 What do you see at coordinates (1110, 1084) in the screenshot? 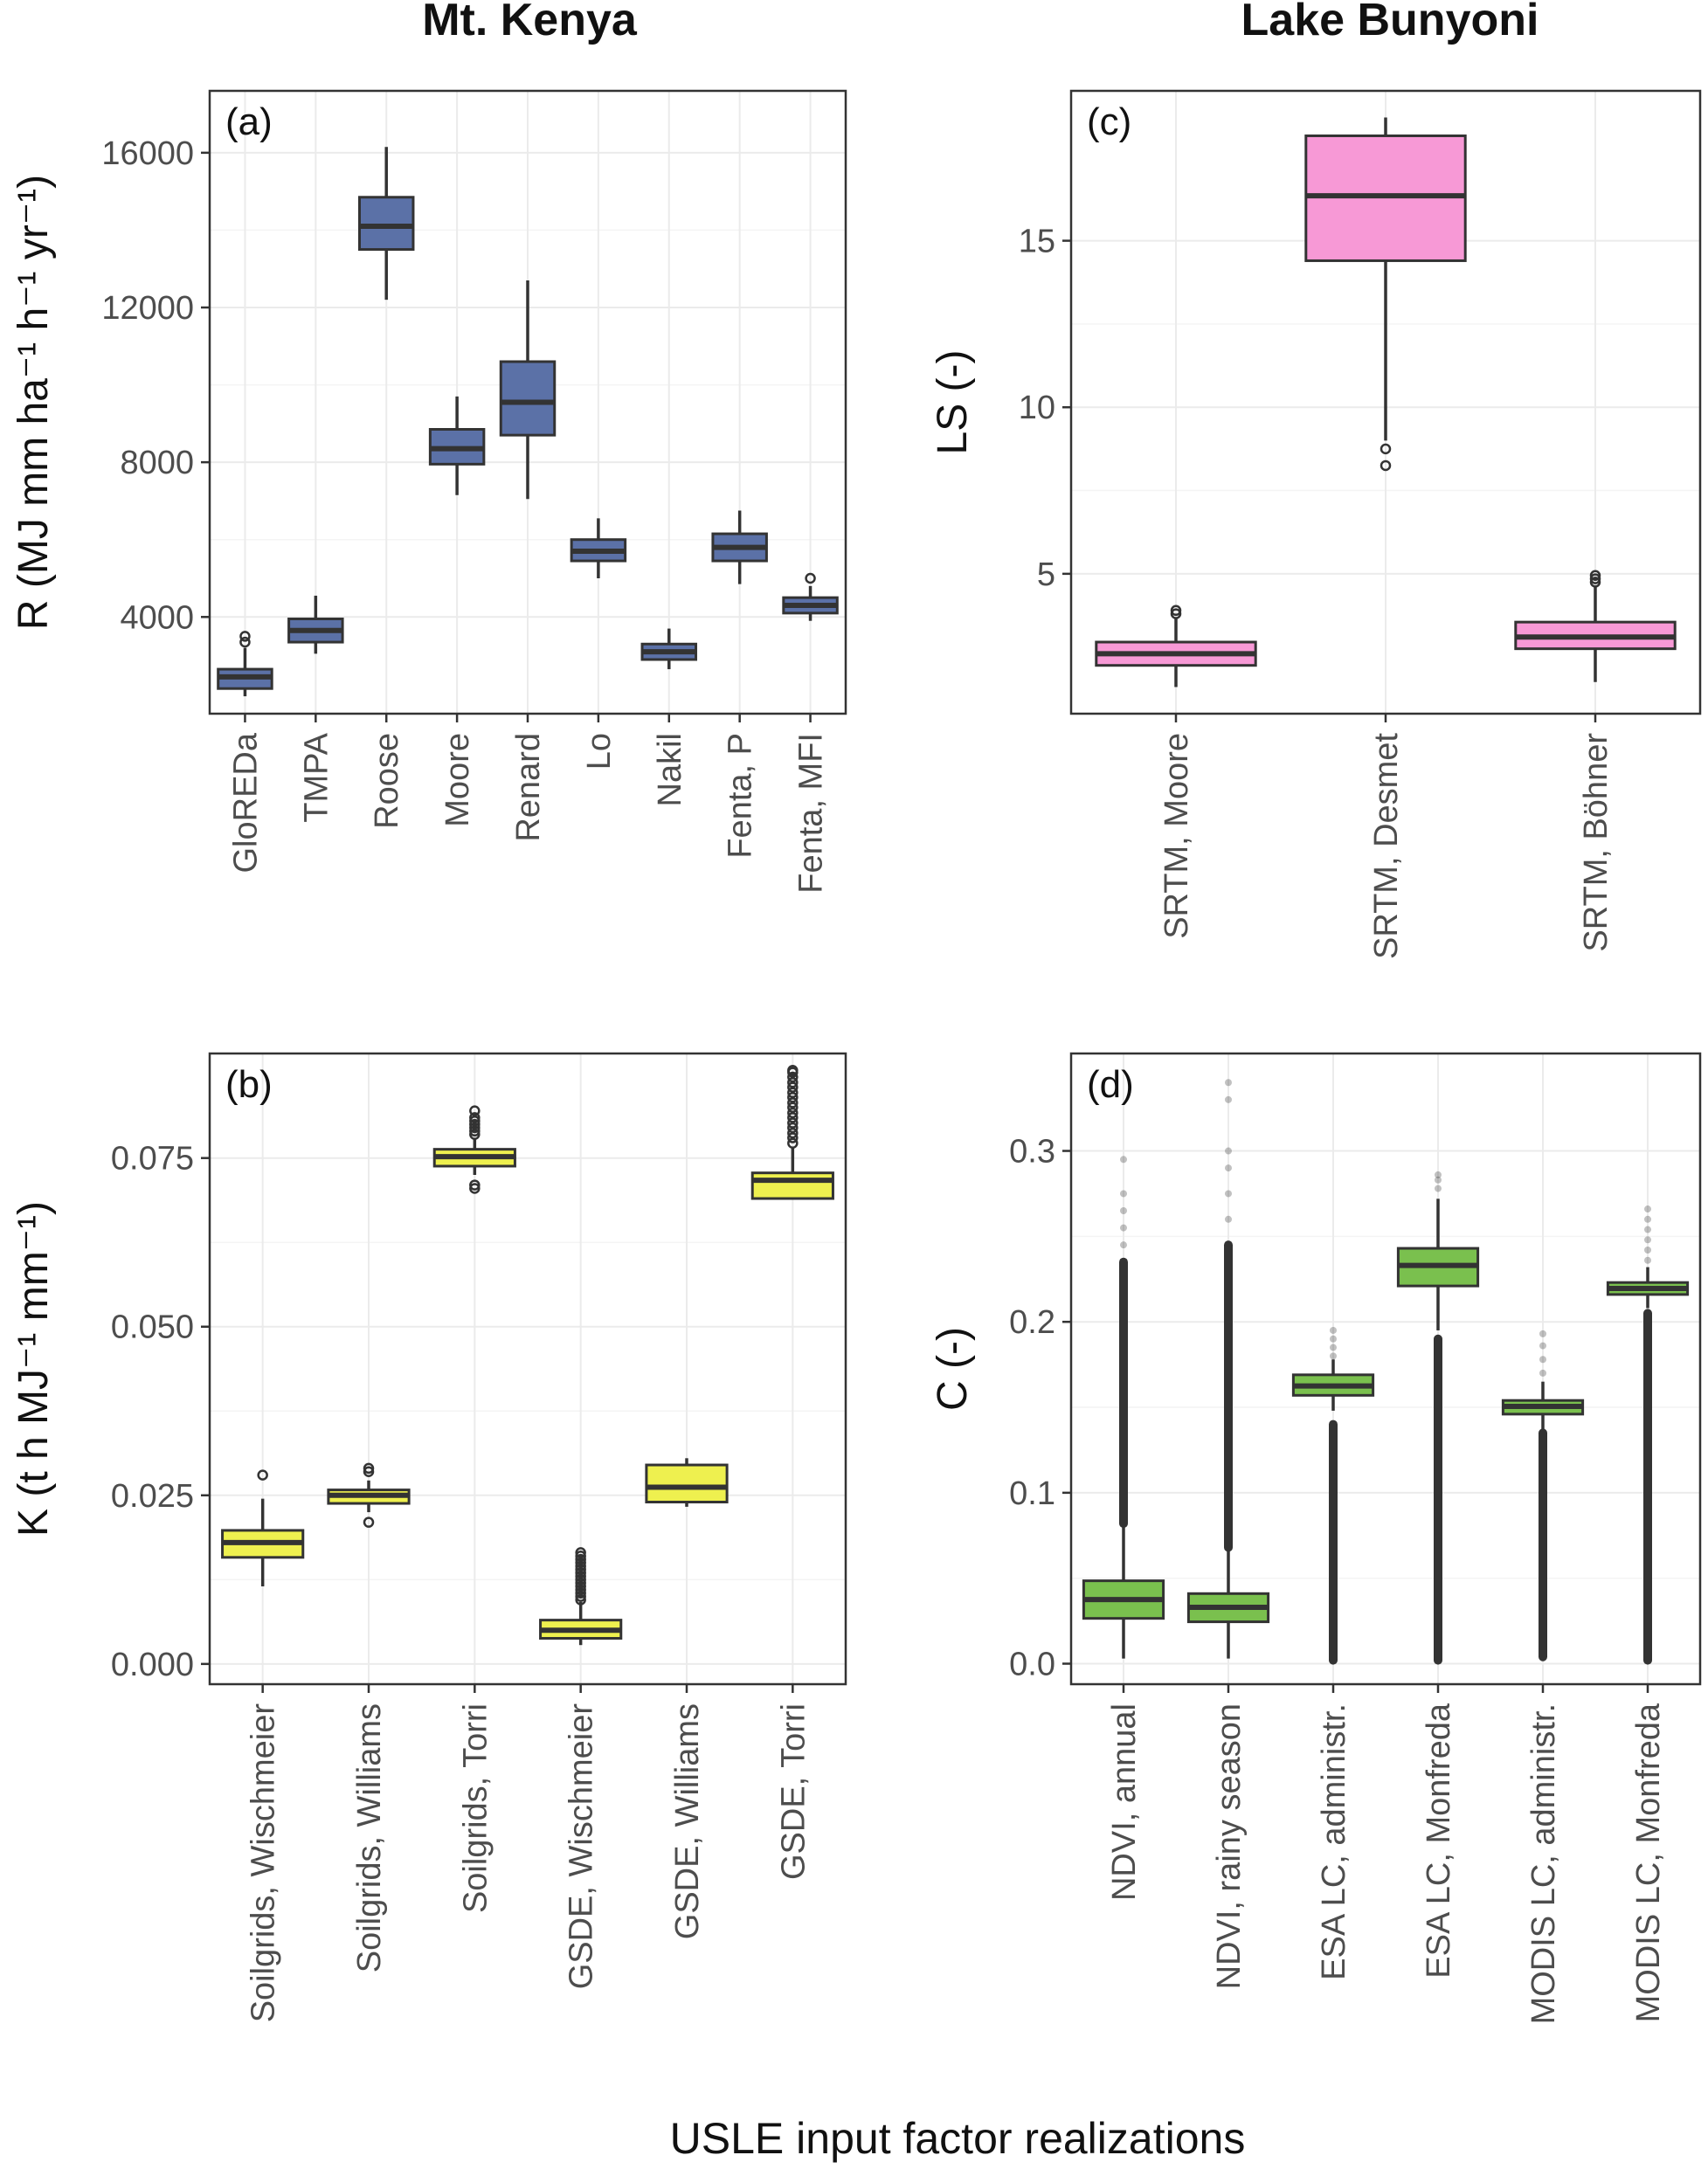
I see `panel-tag: (d)` at bounding box center [1110, 1084].